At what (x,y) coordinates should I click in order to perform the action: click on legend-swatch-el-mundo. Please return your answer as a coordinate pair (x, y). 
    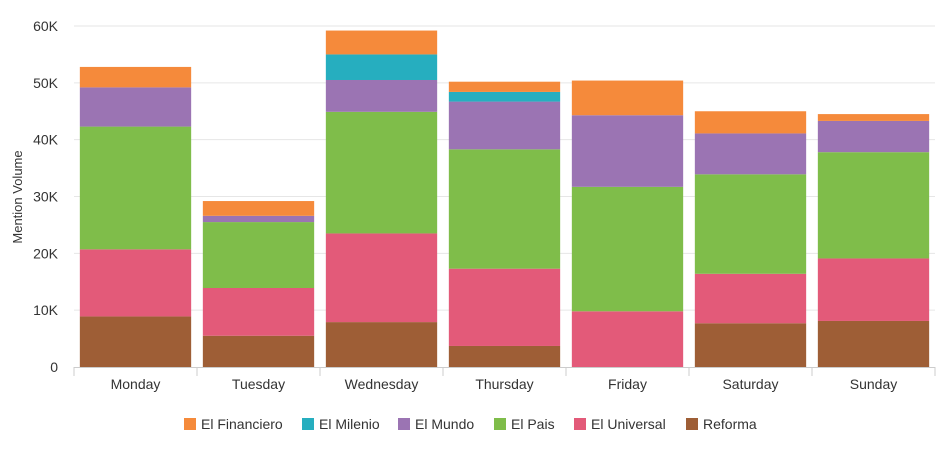
    Looking at the image, I should click on (404, 424).